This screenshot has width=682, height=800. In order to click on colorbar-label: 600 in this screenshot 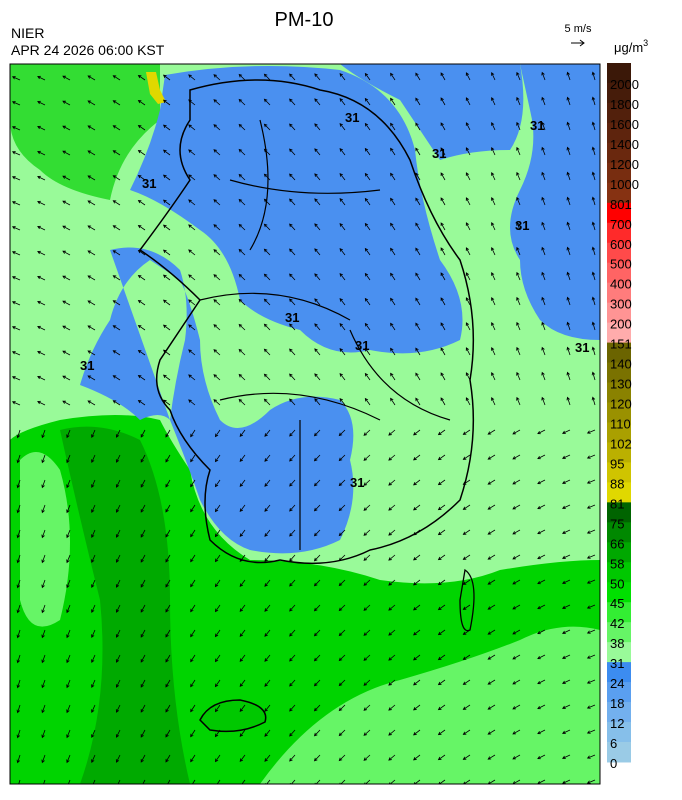, I will do `click(621, 244)`.